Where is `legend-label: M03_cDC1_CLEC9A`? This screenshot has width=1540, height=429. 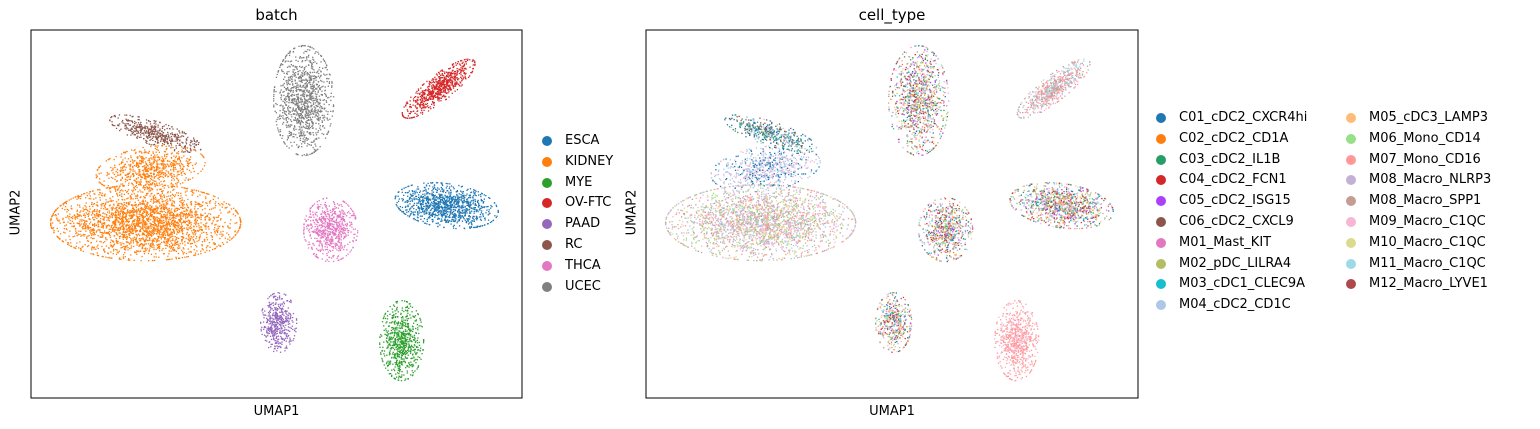
legend-label: M03_cDC1_CLEC9A is located at coordinates (1242, 284).